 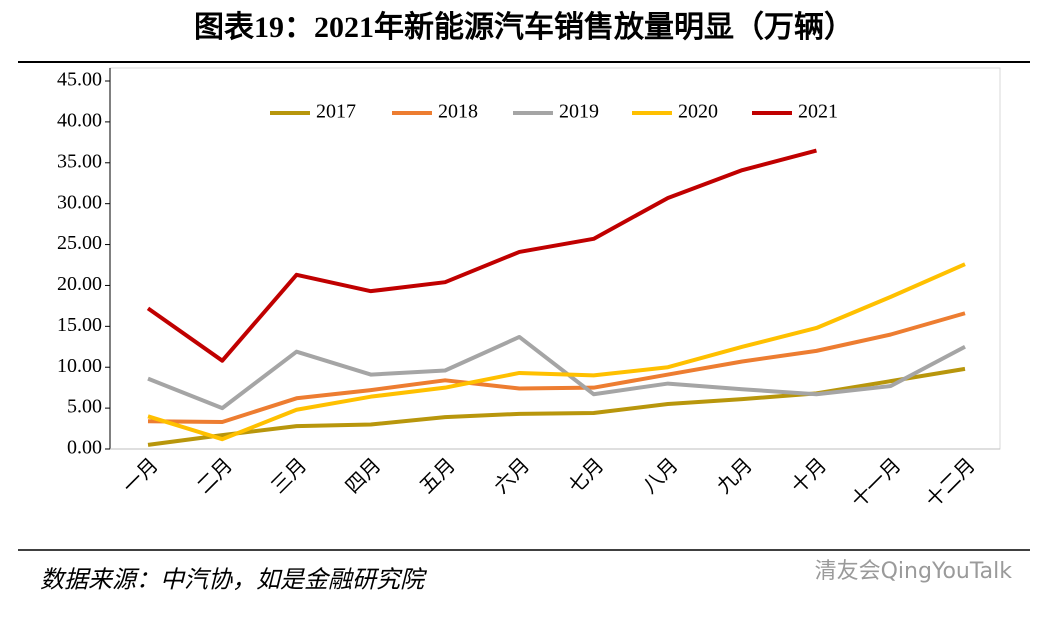 What do you see at coordinates (438, 476) in the screenshot?
I see `x-tick-label: 五月` at bounding box center [438, 476].